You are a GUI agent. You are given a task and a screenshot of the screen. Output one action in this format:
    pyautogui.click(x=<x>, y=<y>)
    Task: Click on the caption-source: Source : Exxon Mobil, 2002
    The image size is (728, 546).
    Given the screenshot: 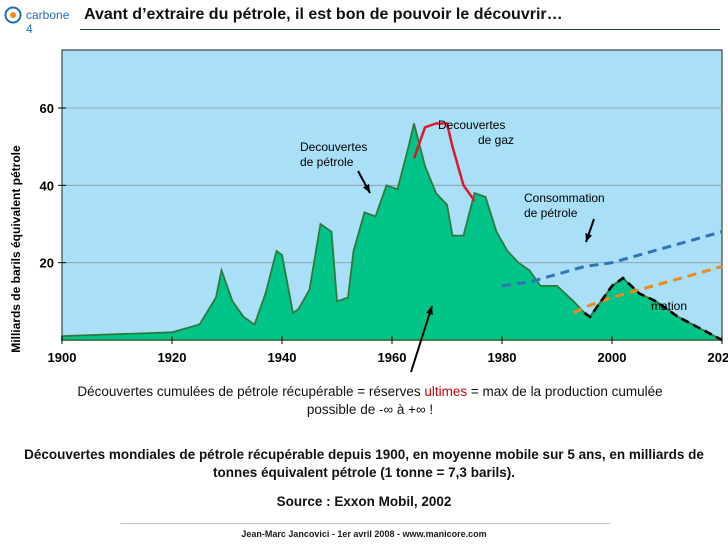 What is the action you would take?
    pyautogui.click(x=364, y=501)
    